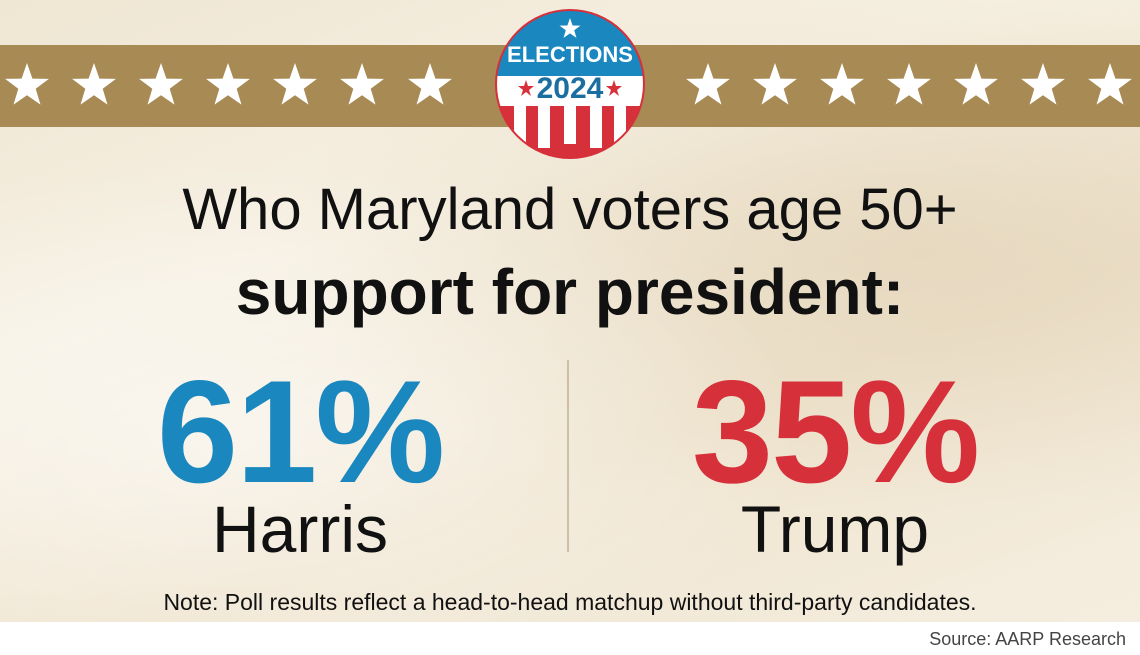  What do you see at coordinates (570, 54) in the screenshot?
I see `badge-line1: ELECTIONS` at bounding box center [570, 54].